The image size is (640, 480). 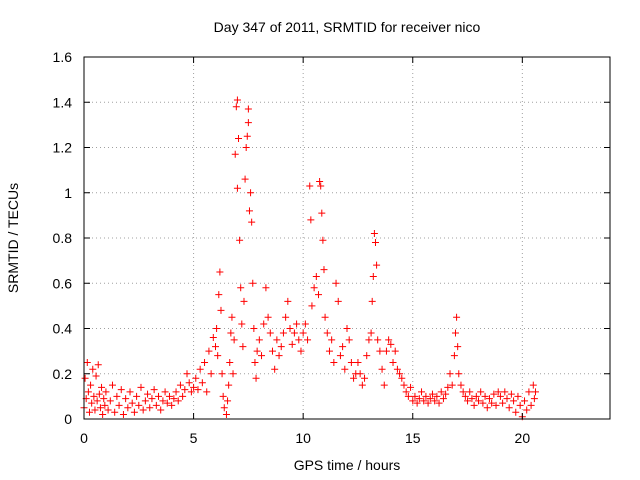 What do you see at coordinates (63, 329) in the screenshot?
I see `y-tick-label: 0.4` at bounding box center [63, 329].